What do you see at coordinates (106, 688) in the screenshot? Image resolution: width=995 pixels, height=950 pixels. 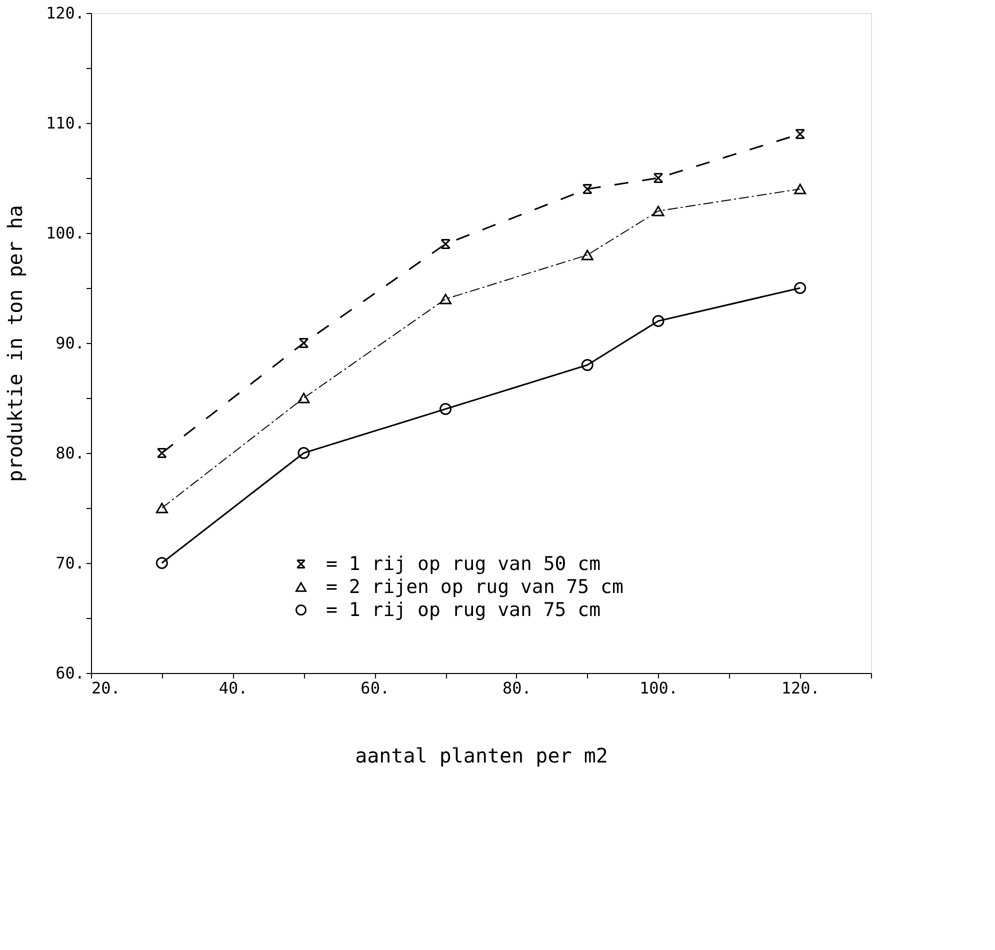 I see `x-tick-label: 20.` at bounding box center [106, 688].